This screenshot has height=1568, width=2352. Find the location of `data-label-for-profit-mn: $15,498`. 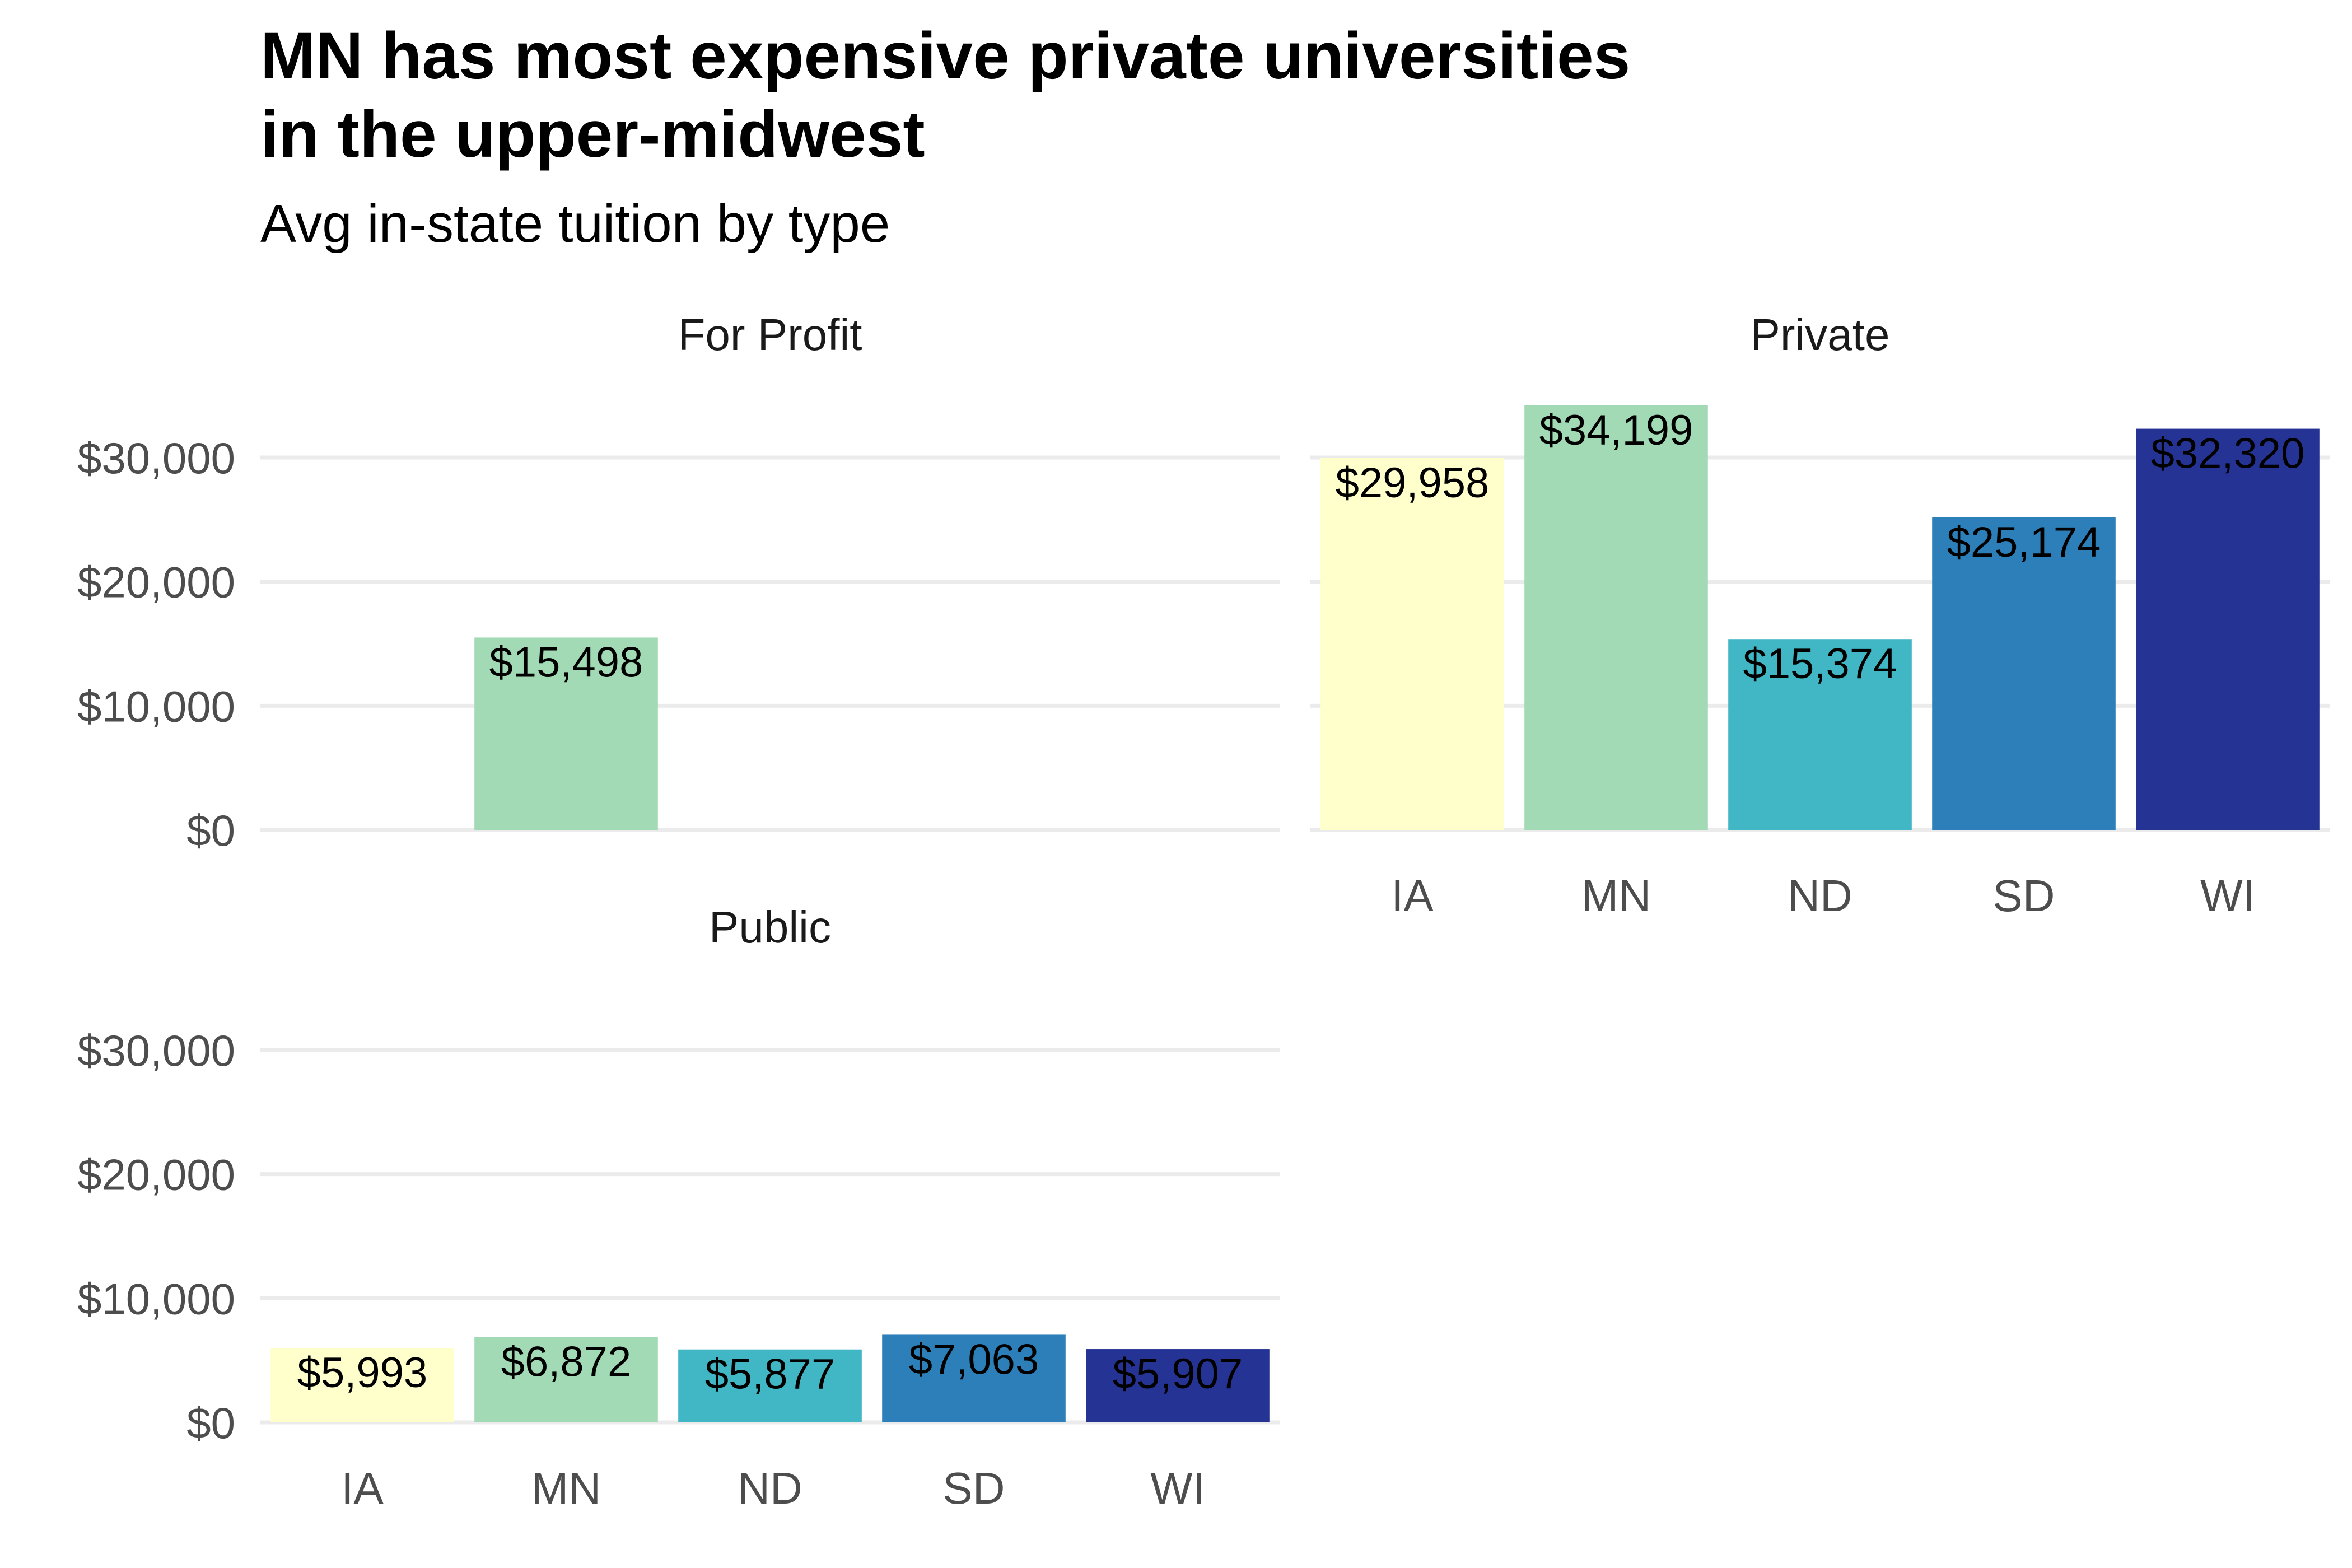

data-label-for-profit-mn: $15,498 is located at coordinates (566, 662).